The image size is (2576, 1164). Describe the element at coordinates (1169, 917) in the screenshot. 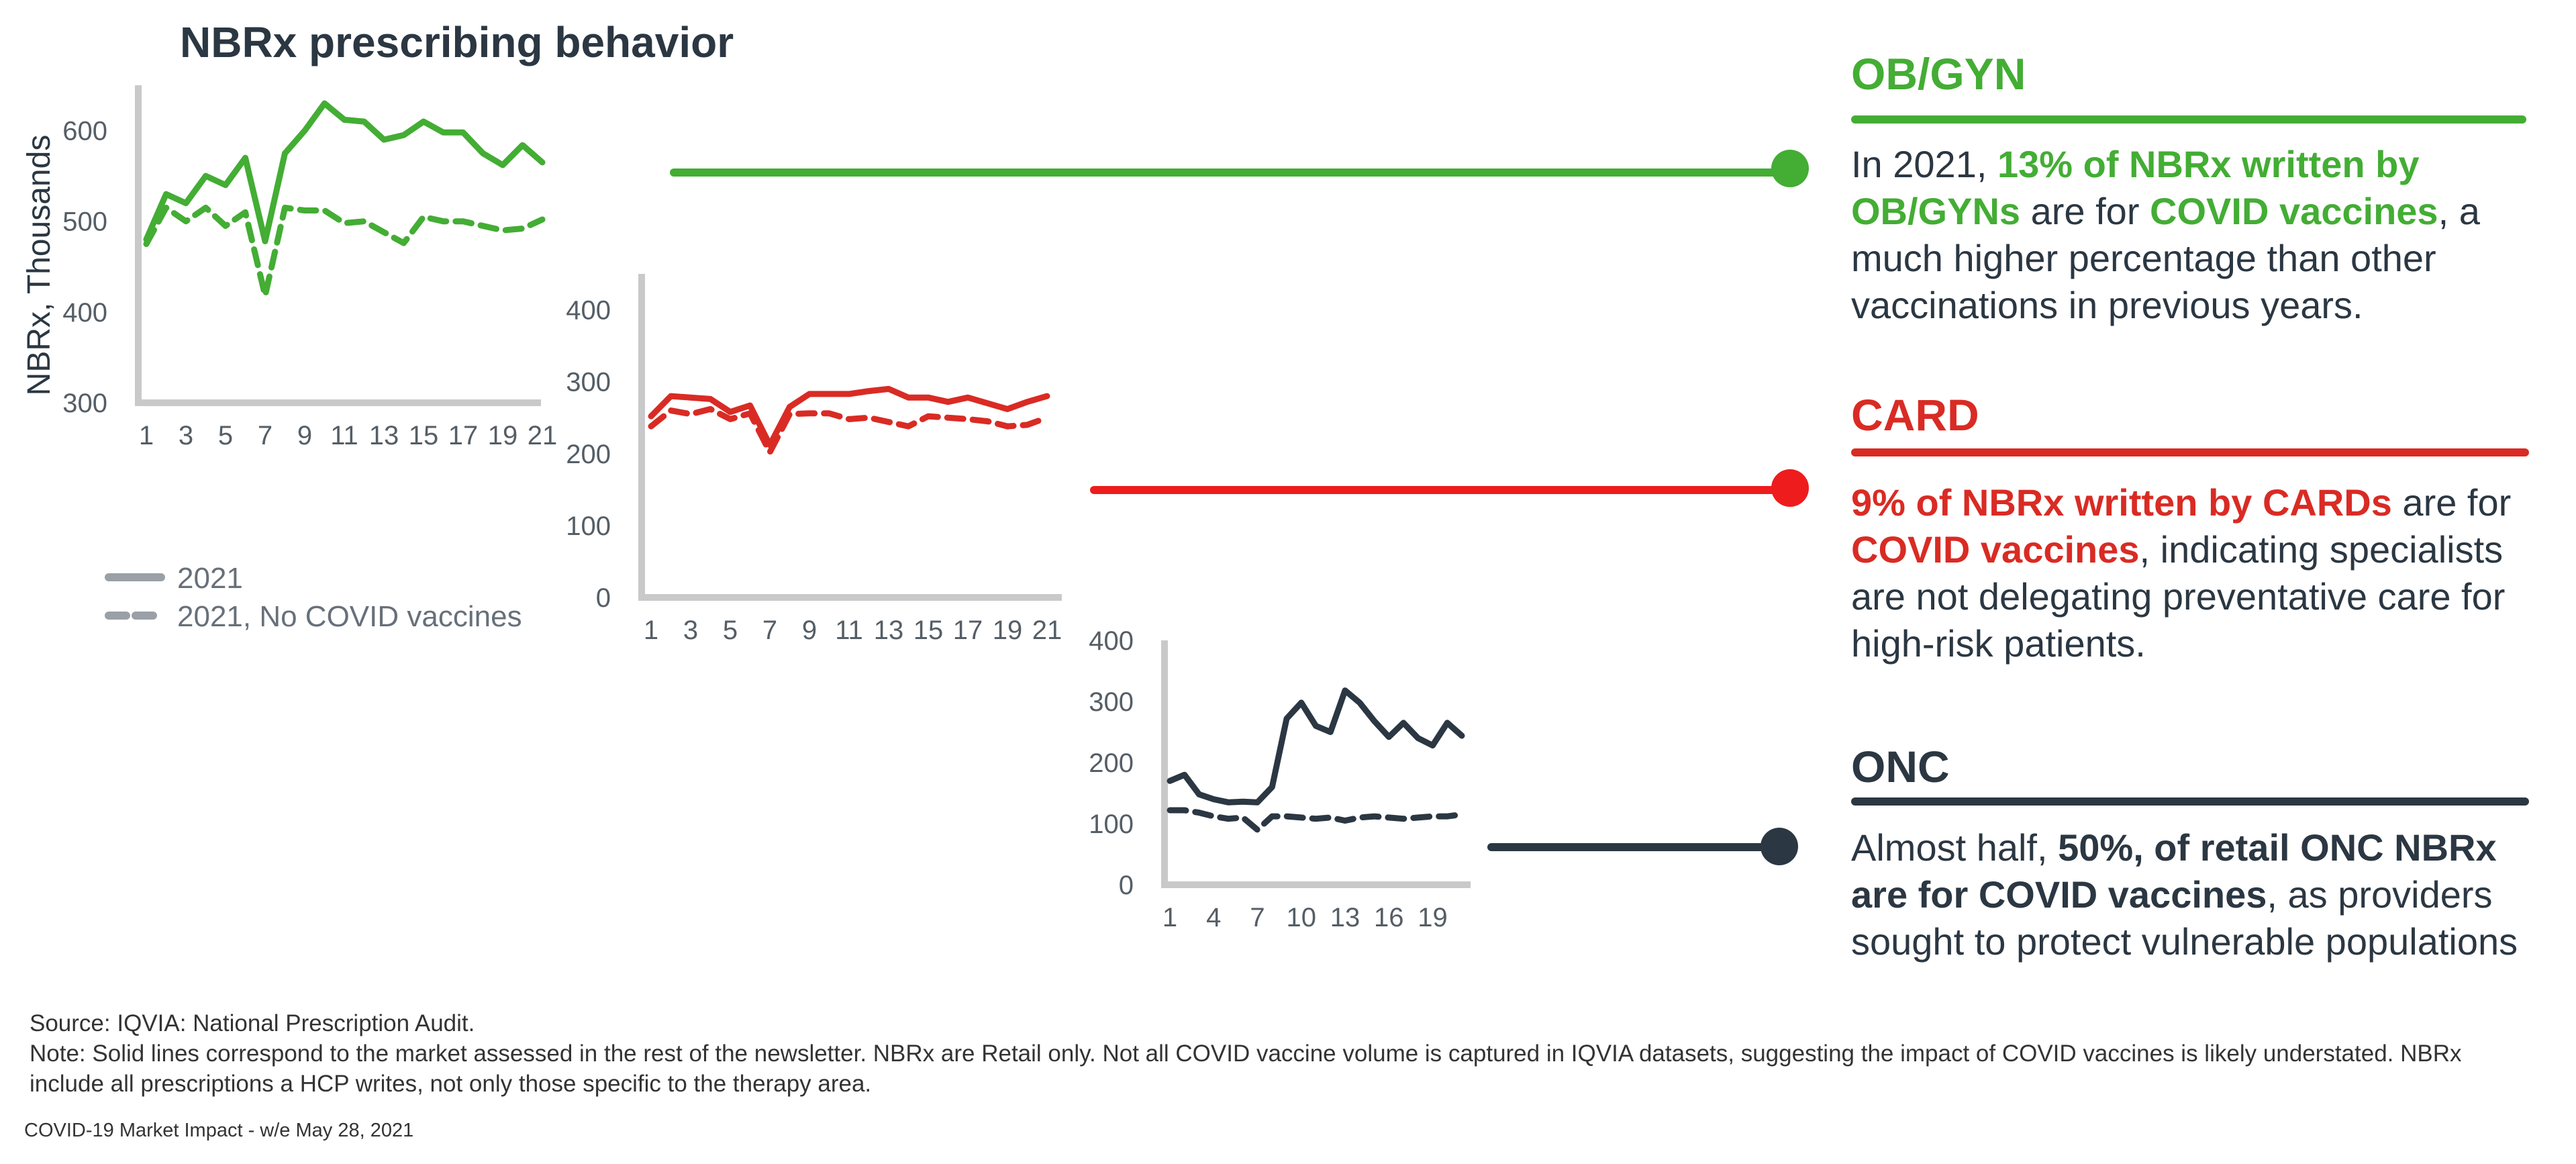

I see `onc-x-tick-label: 1` at that location.